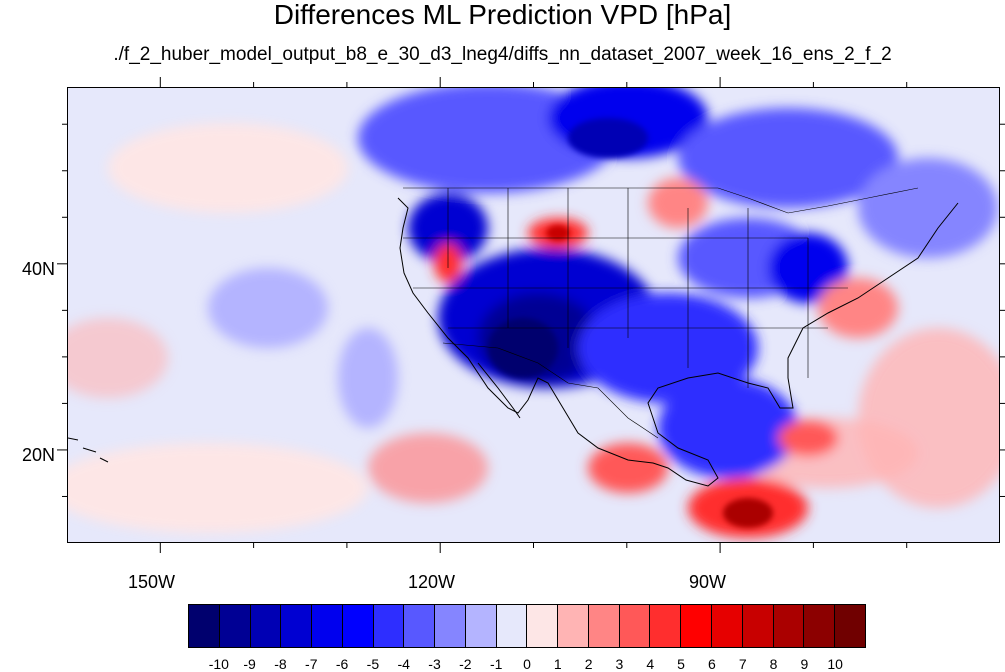 This screenshot has width=1005, height=672. Describe the element at coordinates (152, 582) in the screenshot. I see `lon-label-150w: 150W` at that location.